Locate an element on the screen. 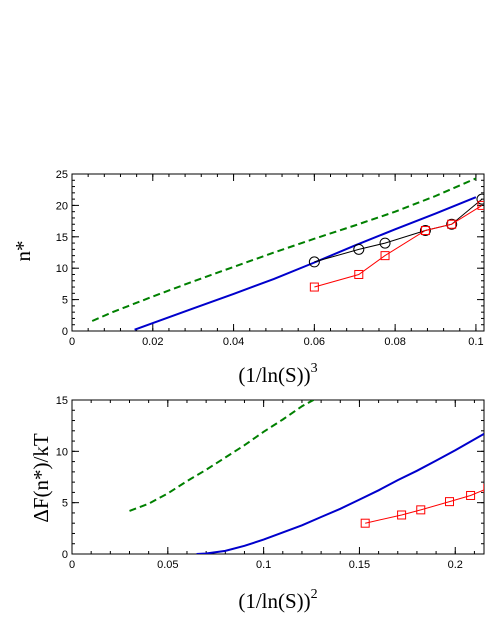  x-axis-label: (1/ln(S))2 is located at coordinates (277, 600).